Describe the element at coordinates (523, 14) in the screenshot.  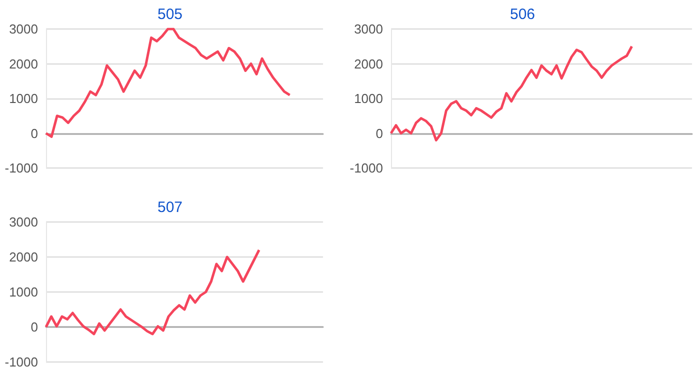
I see `chart-title: 506` at that location.